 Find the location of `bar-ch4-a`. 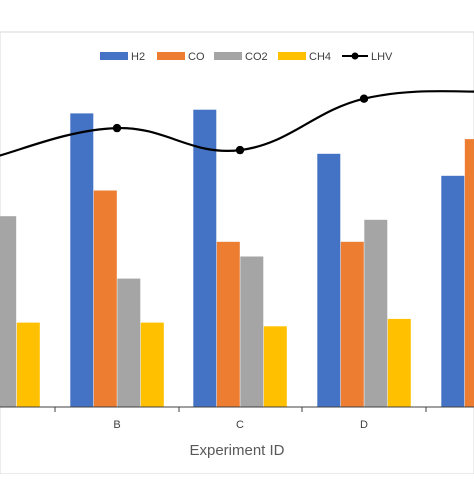

bar-ch4-a is located at coordinates (28, 364).